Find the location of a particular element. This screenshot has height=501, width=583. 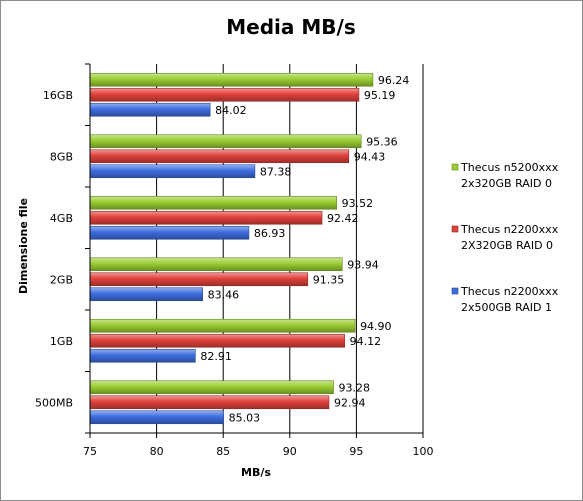

y-tick-label: 500MB is located at coordinates (54, 402).